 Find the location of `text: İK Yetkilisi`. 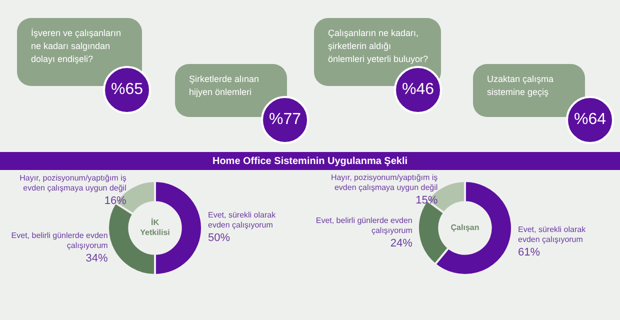

text: İK Yetkilisi is located at coordinates (155, 228).